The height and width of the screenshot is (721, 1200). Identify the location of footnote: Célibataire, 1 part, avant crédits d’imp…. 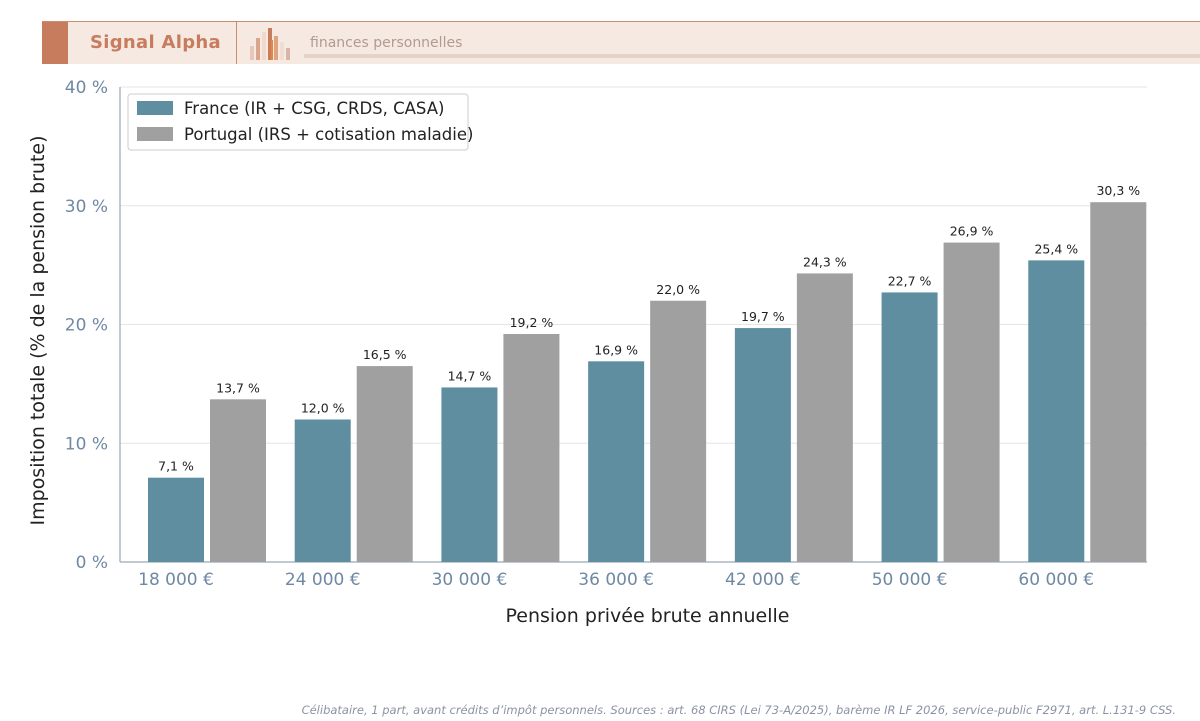
(738, 710).